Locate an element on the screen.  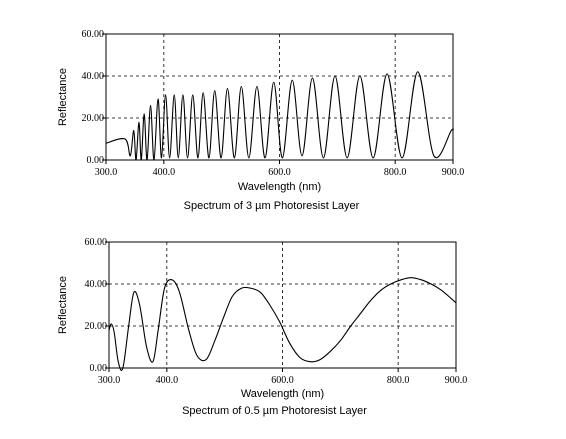
chart-caption: Spectrum of 3 µm Photoresist Layer is located at coordinates (272, 206).